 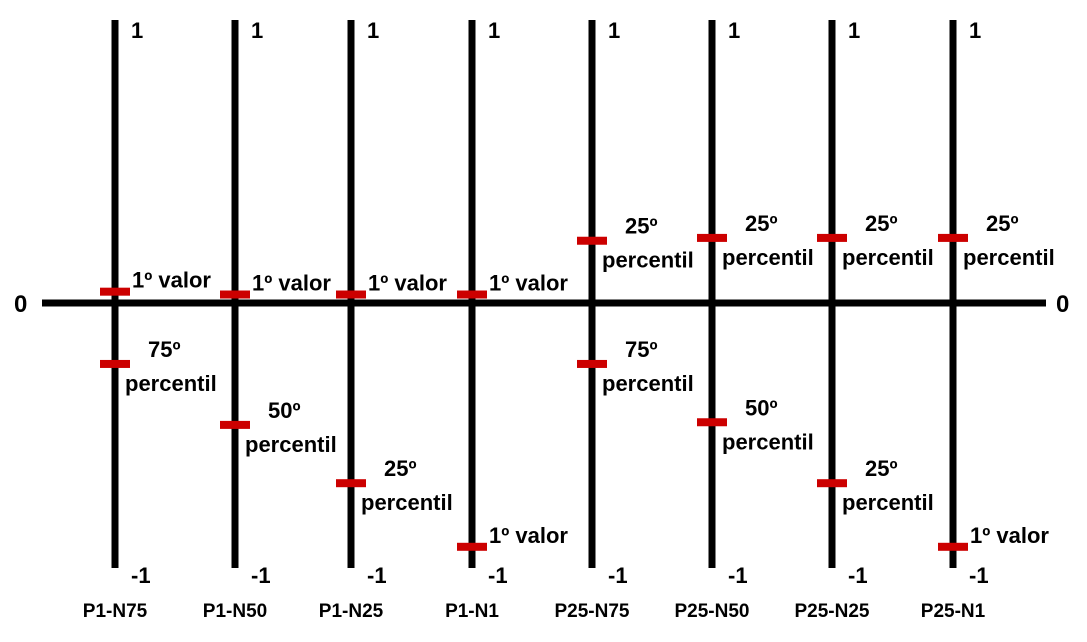 I want to click on column-name-label: P1-N75, so click(x=115, y=611).